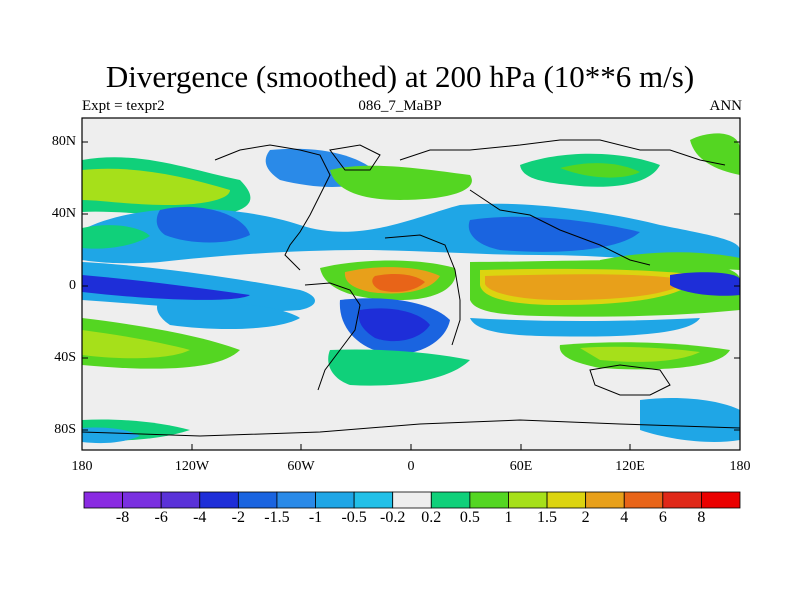 The image size is (800, 600). What do you see at coordinates (411, 466) in the screenshot?
I see `lon-label: 0` at bounding box center [411, 466].